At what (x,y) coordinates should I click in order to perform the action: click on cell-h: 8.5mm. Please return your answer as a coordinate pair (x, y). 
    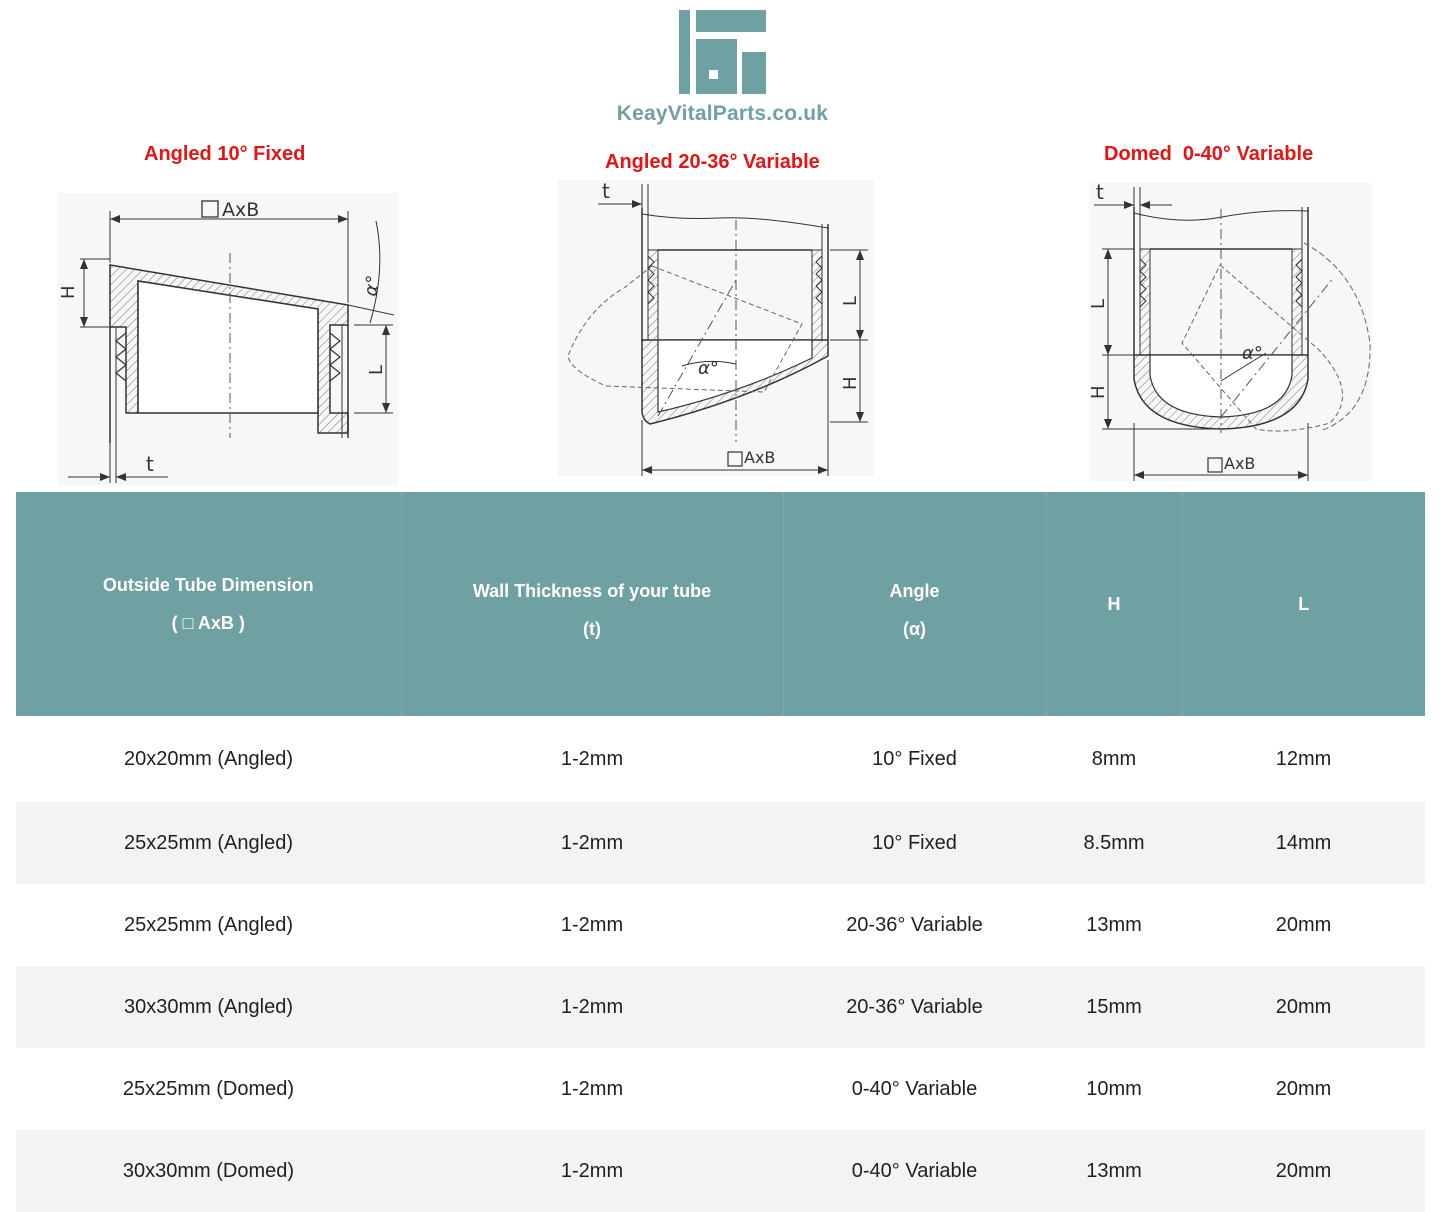
    Looking at the image, I should click on (1114, 843).